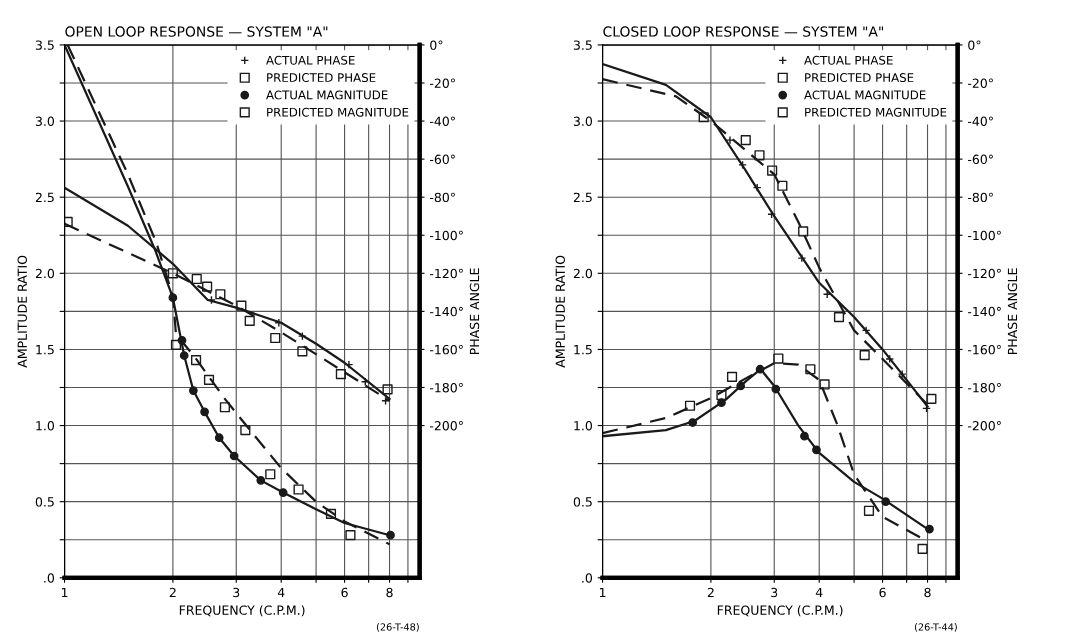 The height and width of the screenshot is (642, 1076). I want to click on chart-title: CLOSED LOOP RESPONSE — SYSTEM "A", so click(743, 31).